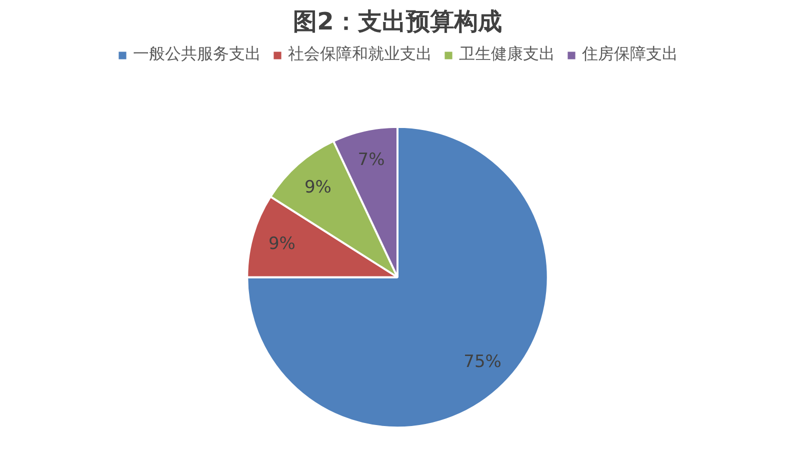 This screenshot has width=794, height=452. I want to click on data-label: 7%, so click(371, 160).